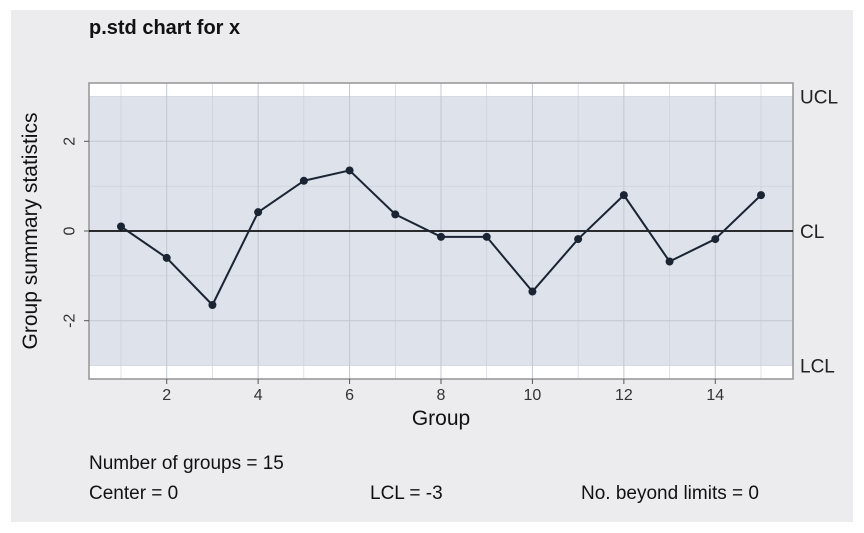  What do you see at coordinates (441, 418) in the screenshot?
I see `x-axis-label: Group` at bounding box center [441, 418].